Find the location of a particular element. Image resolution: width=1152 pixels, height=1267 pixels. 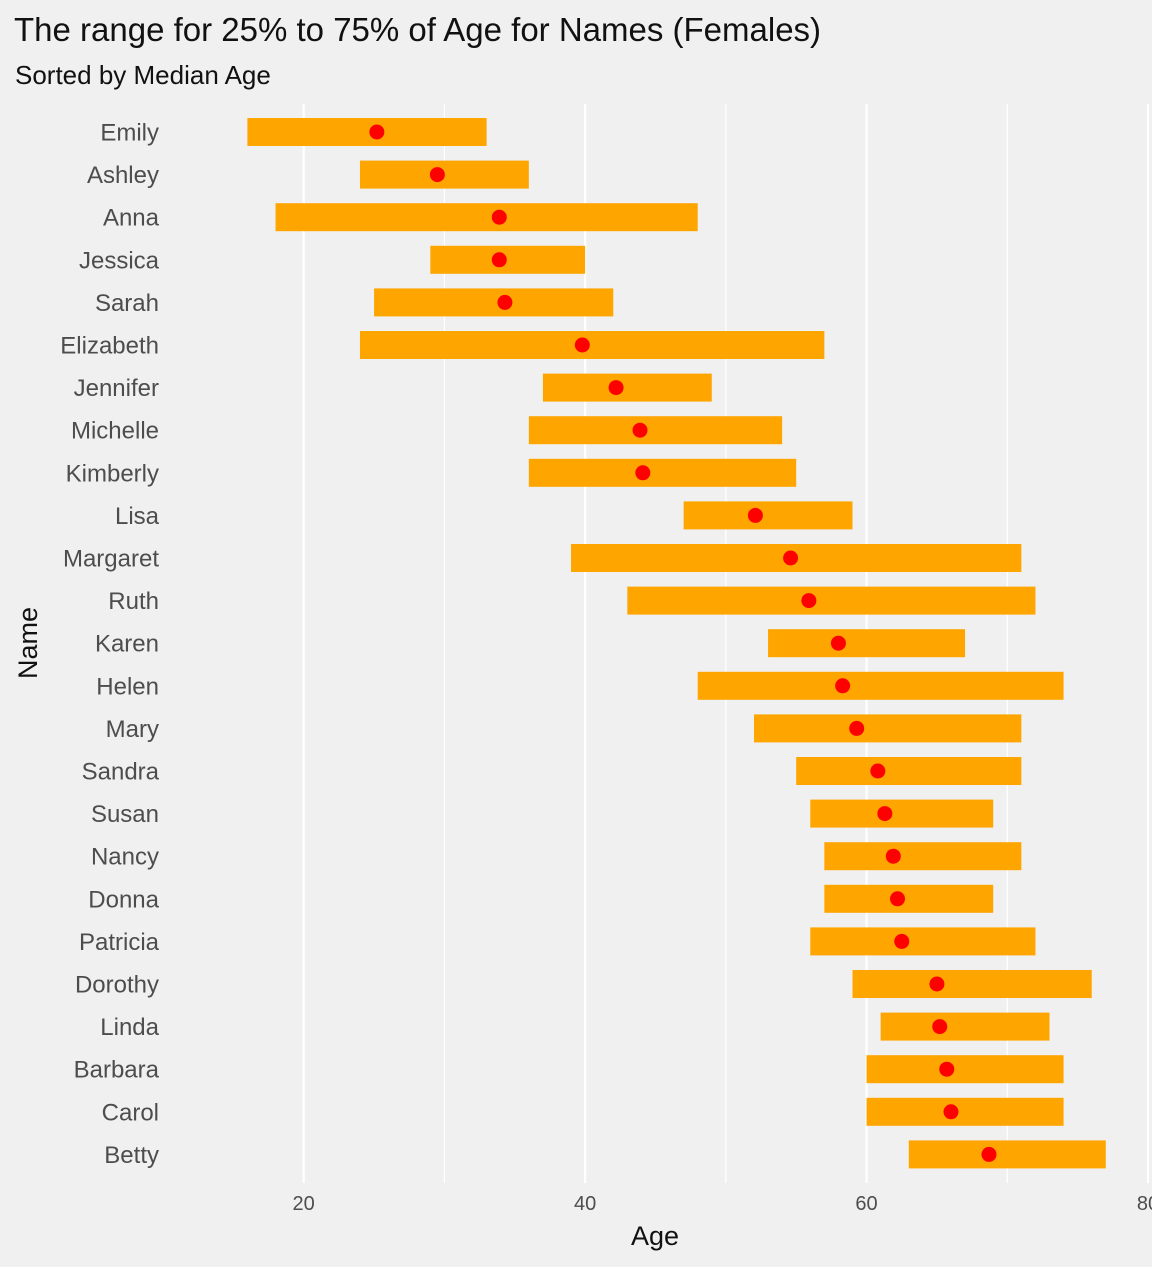

y-tick-label: Susan is located at coordinates (125, 814).